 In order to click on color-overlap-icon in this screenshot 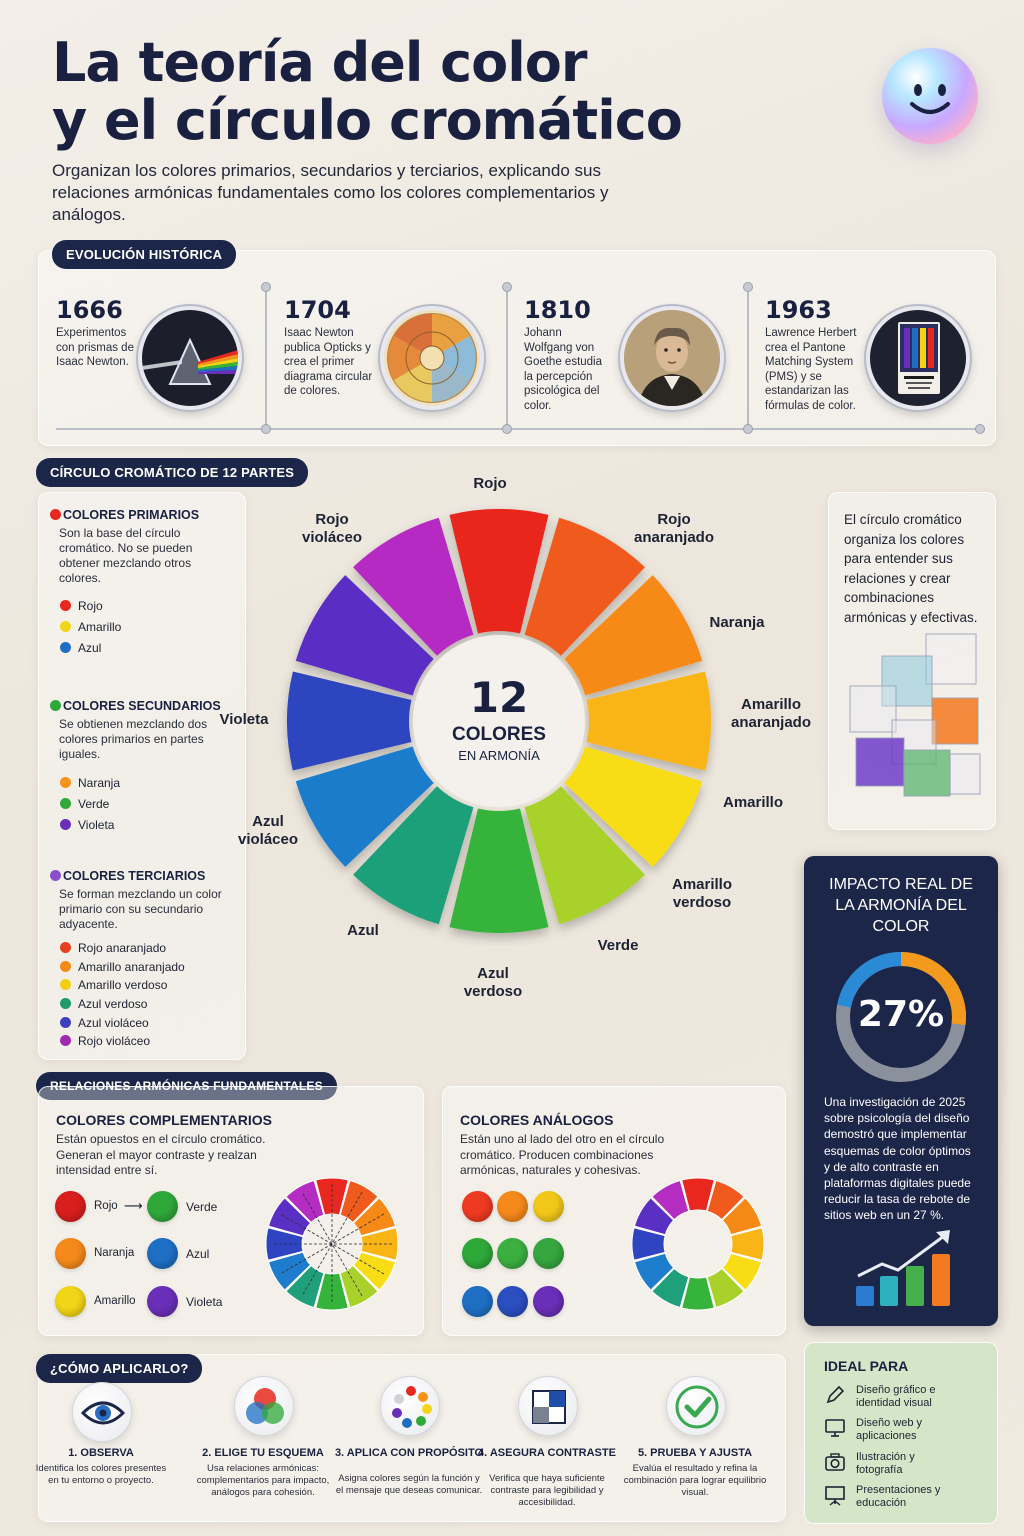, I will do `click(264, 1406)`.